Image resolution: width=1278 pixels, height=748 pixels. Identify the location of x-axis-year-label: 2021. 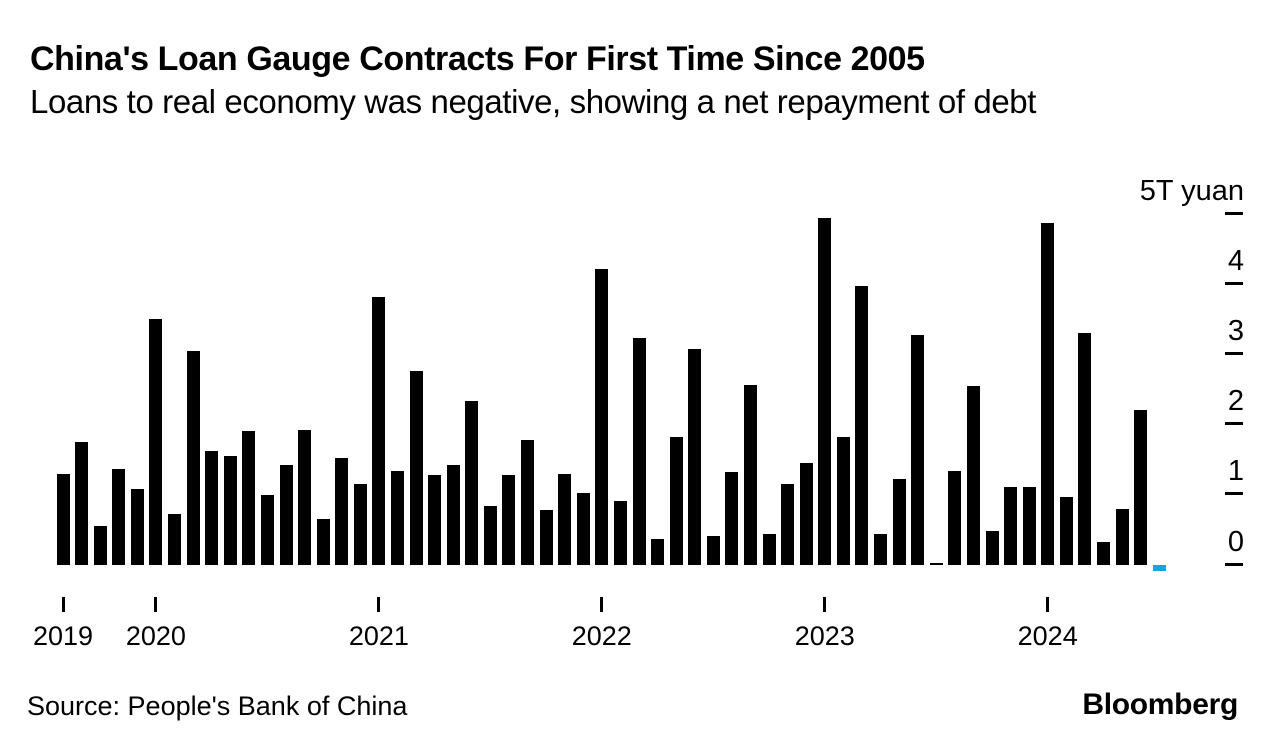
(378, 636).